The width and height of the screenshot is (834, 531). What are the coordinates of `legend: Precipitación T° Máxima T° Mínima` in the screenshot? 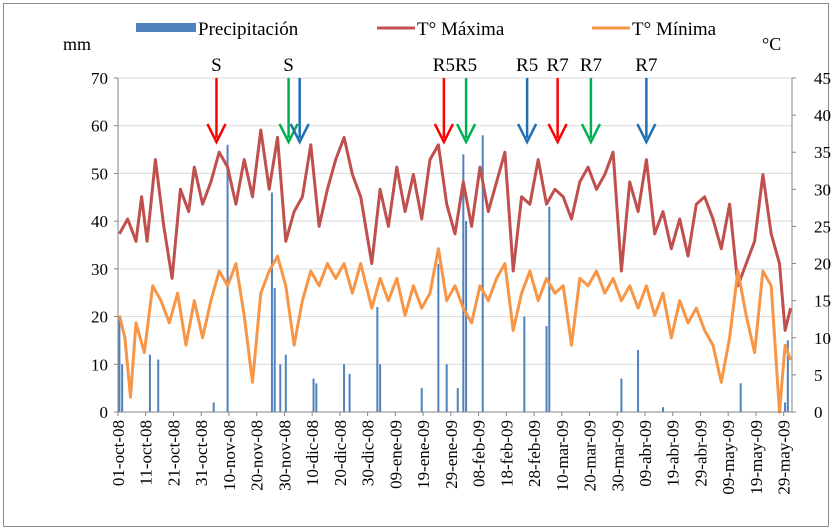 It's located at (426, 29).